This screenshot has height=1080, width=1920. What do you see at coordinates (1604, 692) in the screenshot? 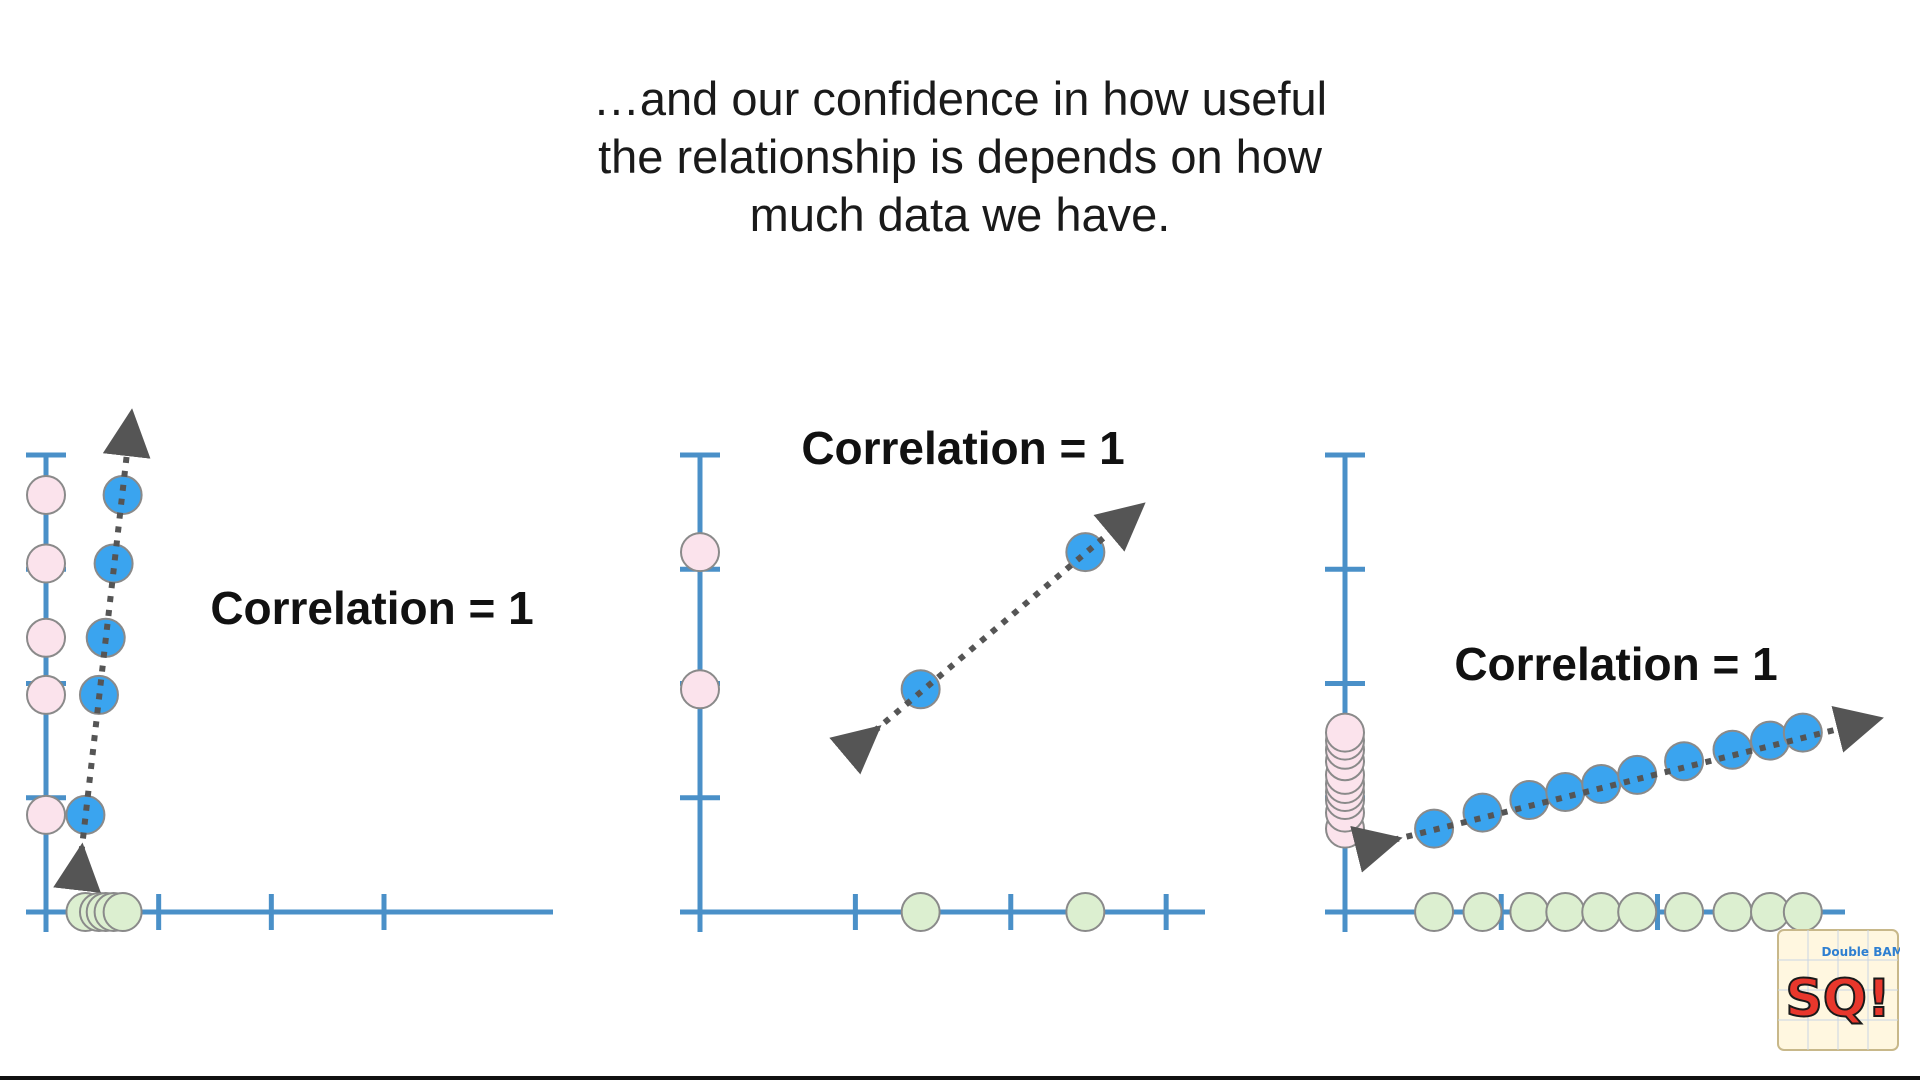
I see `scatter-chart-3: Correlation = 1` at bounding box center [1604, 692].